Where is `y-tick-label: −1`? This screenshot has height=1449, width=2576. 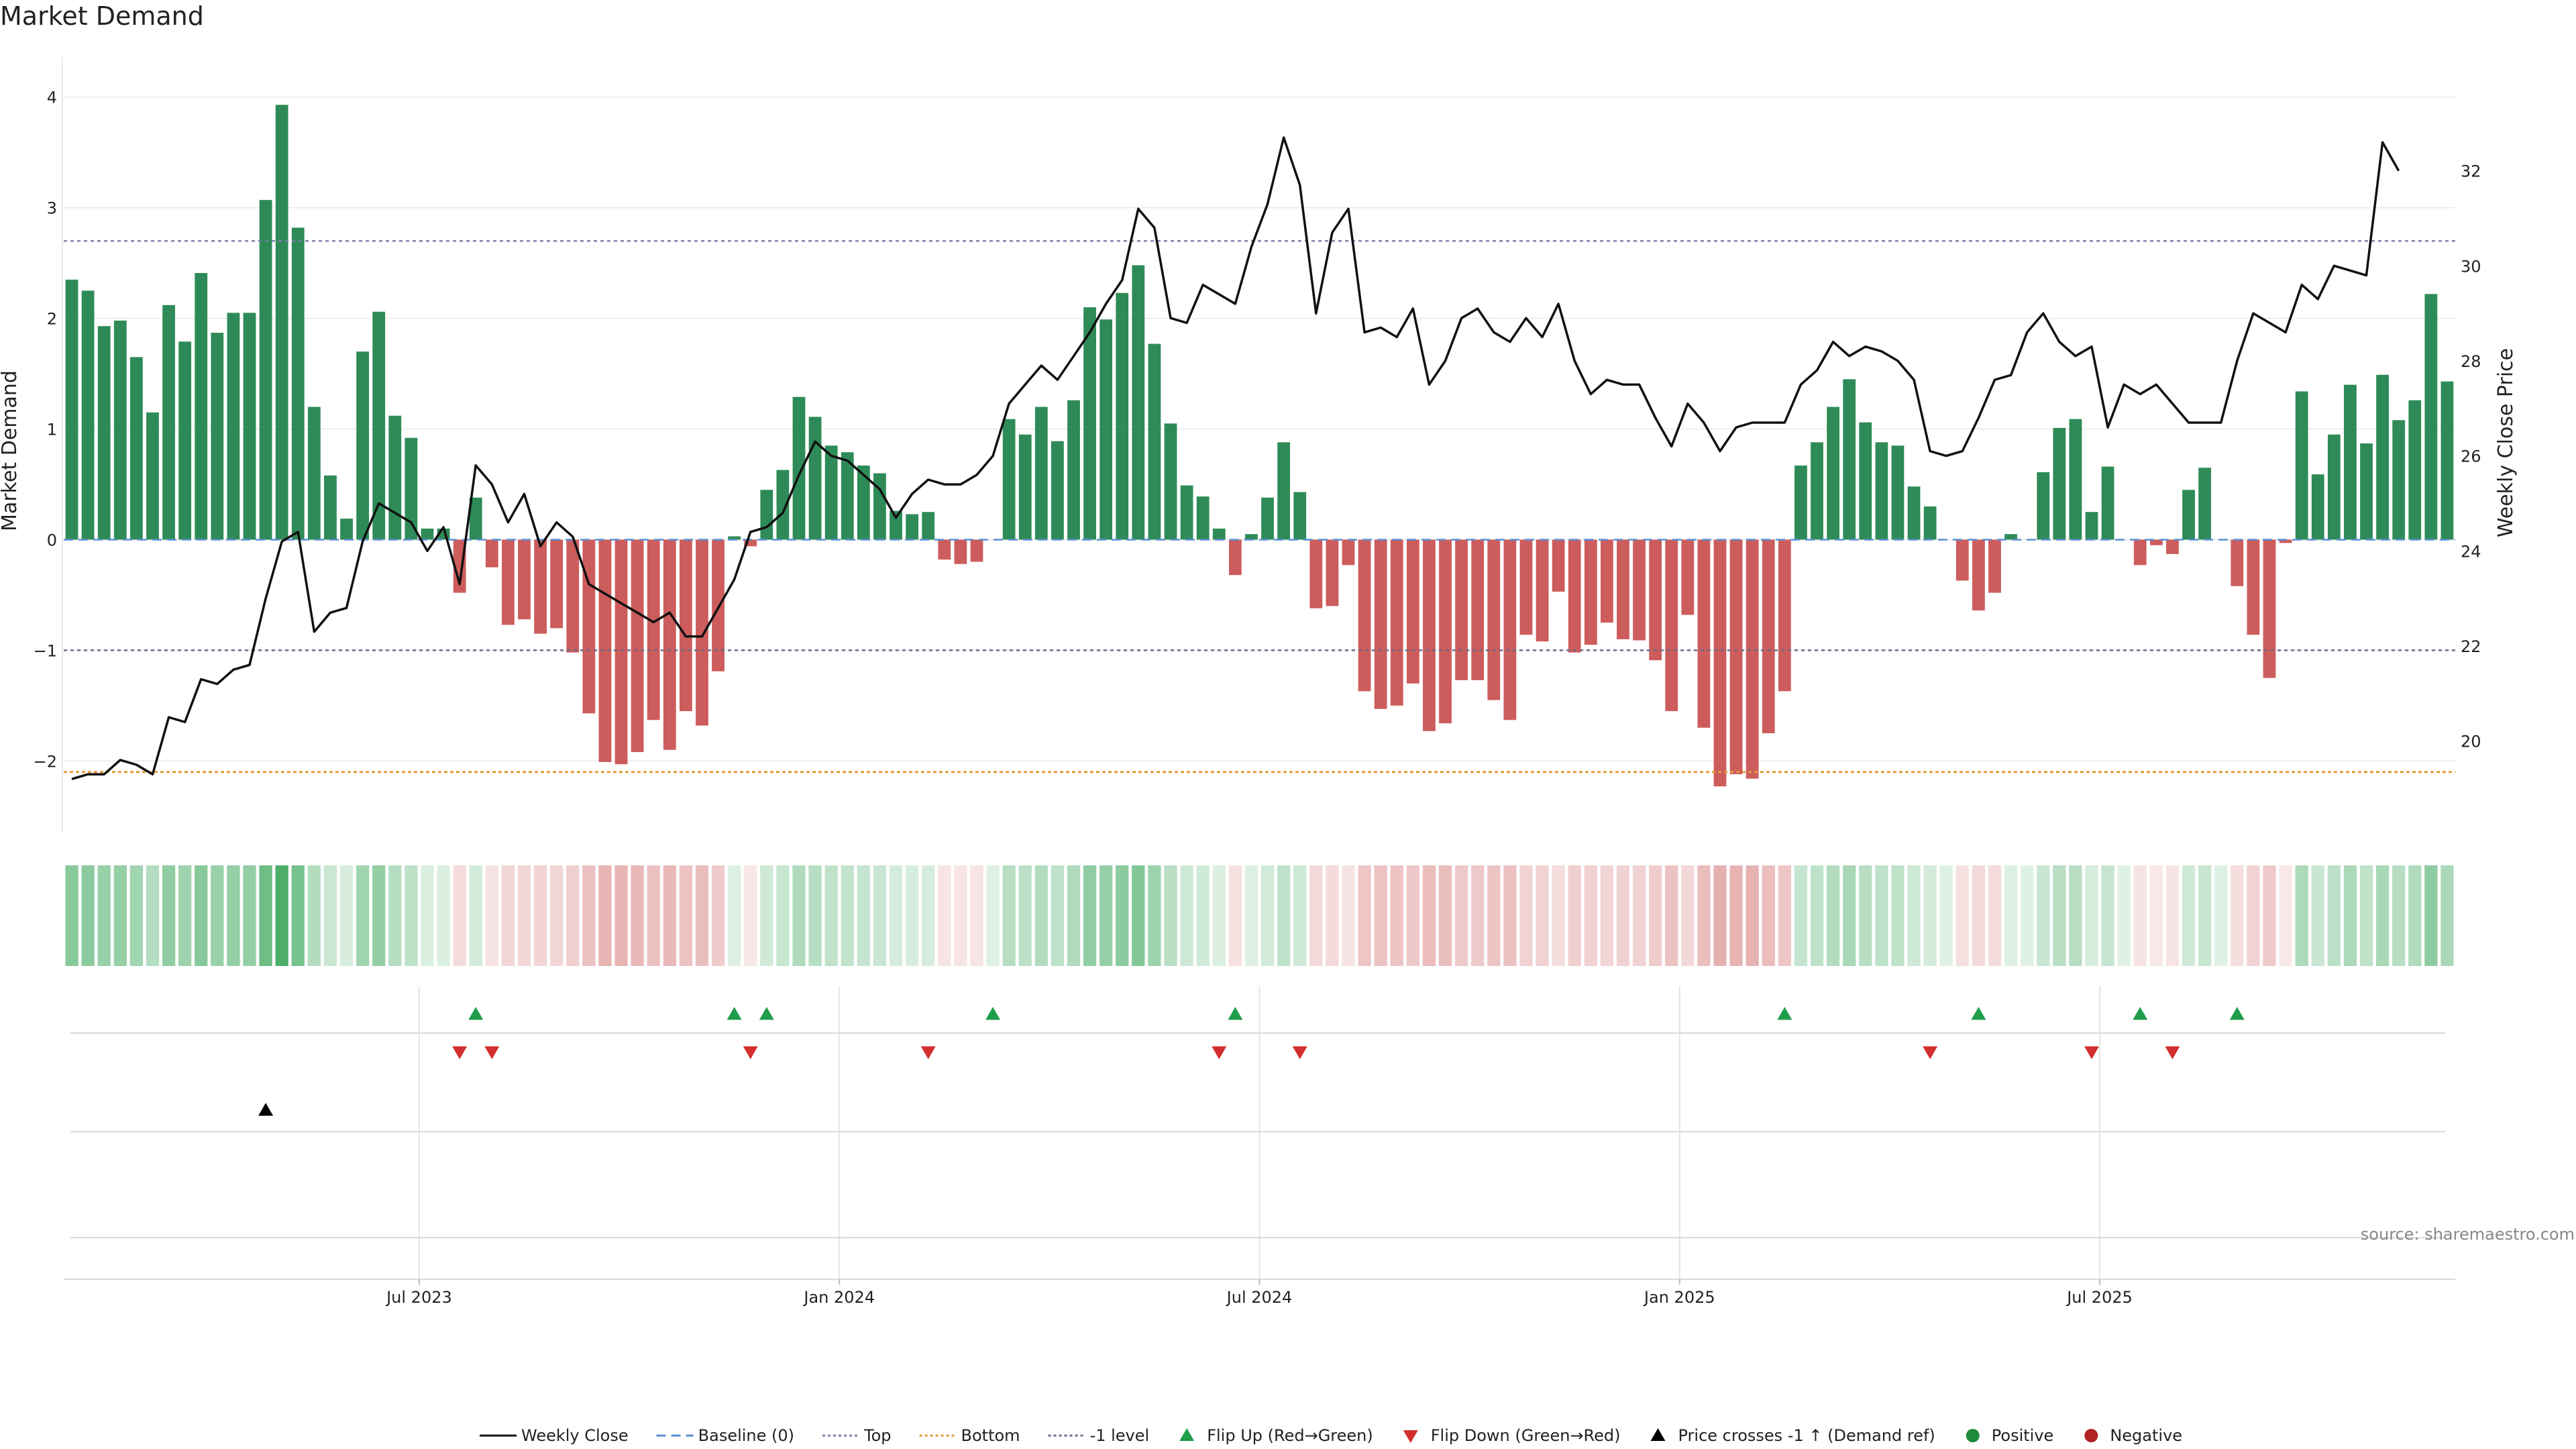 y-tick-label: −1 is located at coordinates (45, 650).